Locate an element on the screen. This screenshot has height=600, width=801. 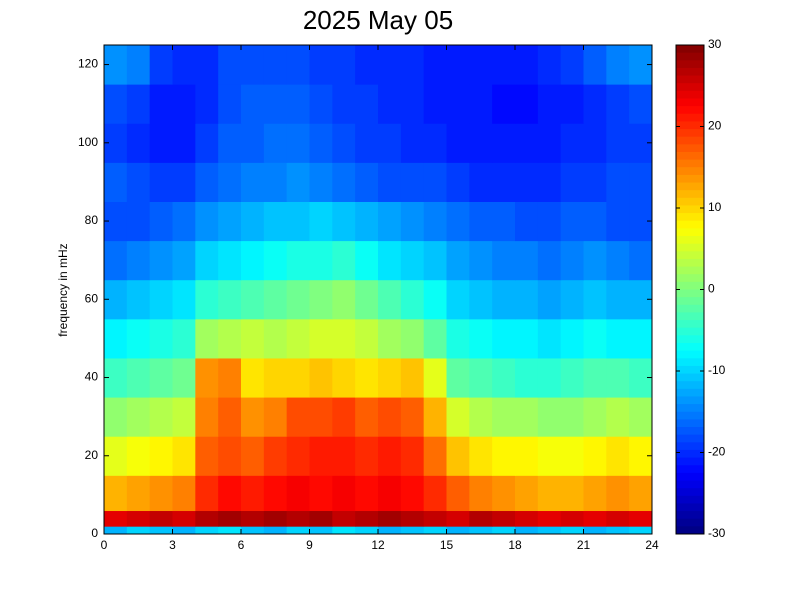
x-tick-label: 18 is located at coordinates (515, 545).